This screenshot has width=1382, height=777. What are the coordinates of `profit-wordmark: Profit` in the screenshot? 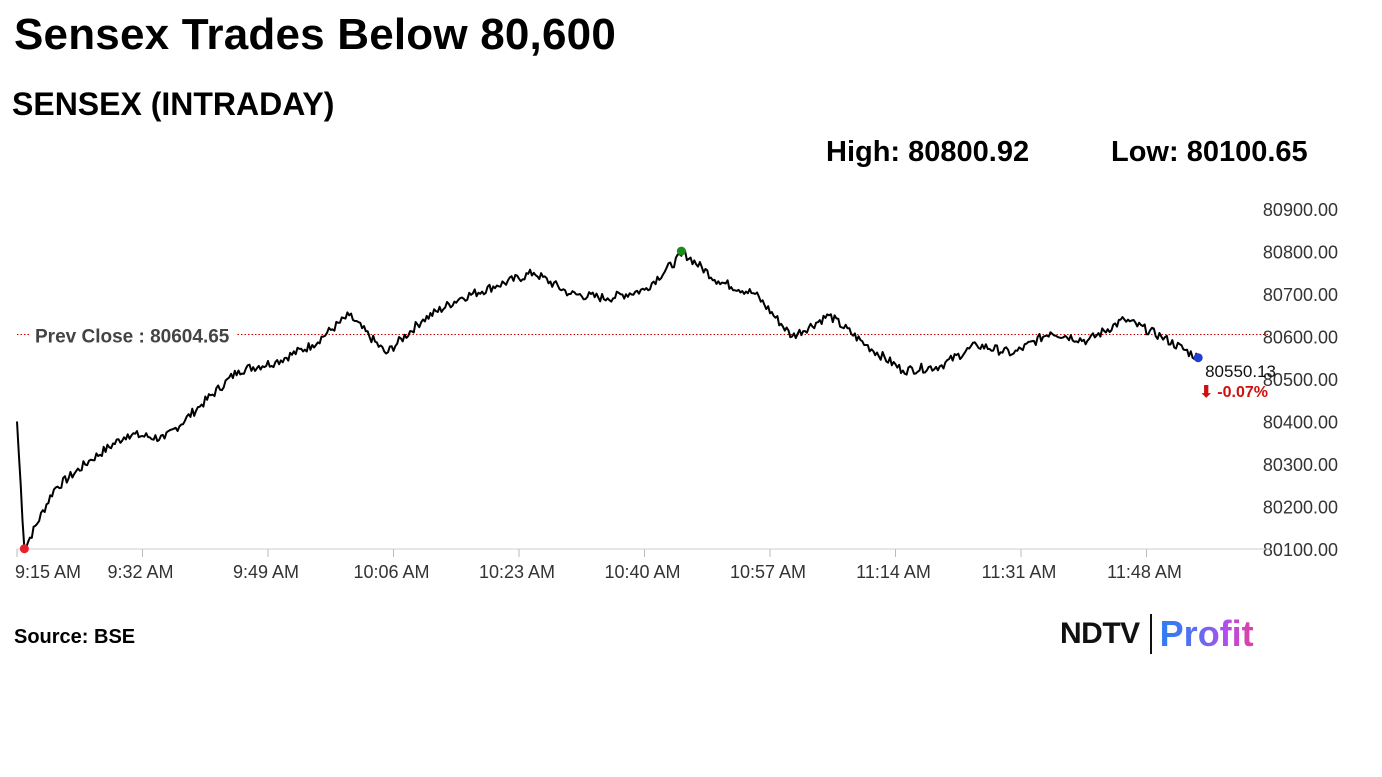 It's located at (1206, 633).